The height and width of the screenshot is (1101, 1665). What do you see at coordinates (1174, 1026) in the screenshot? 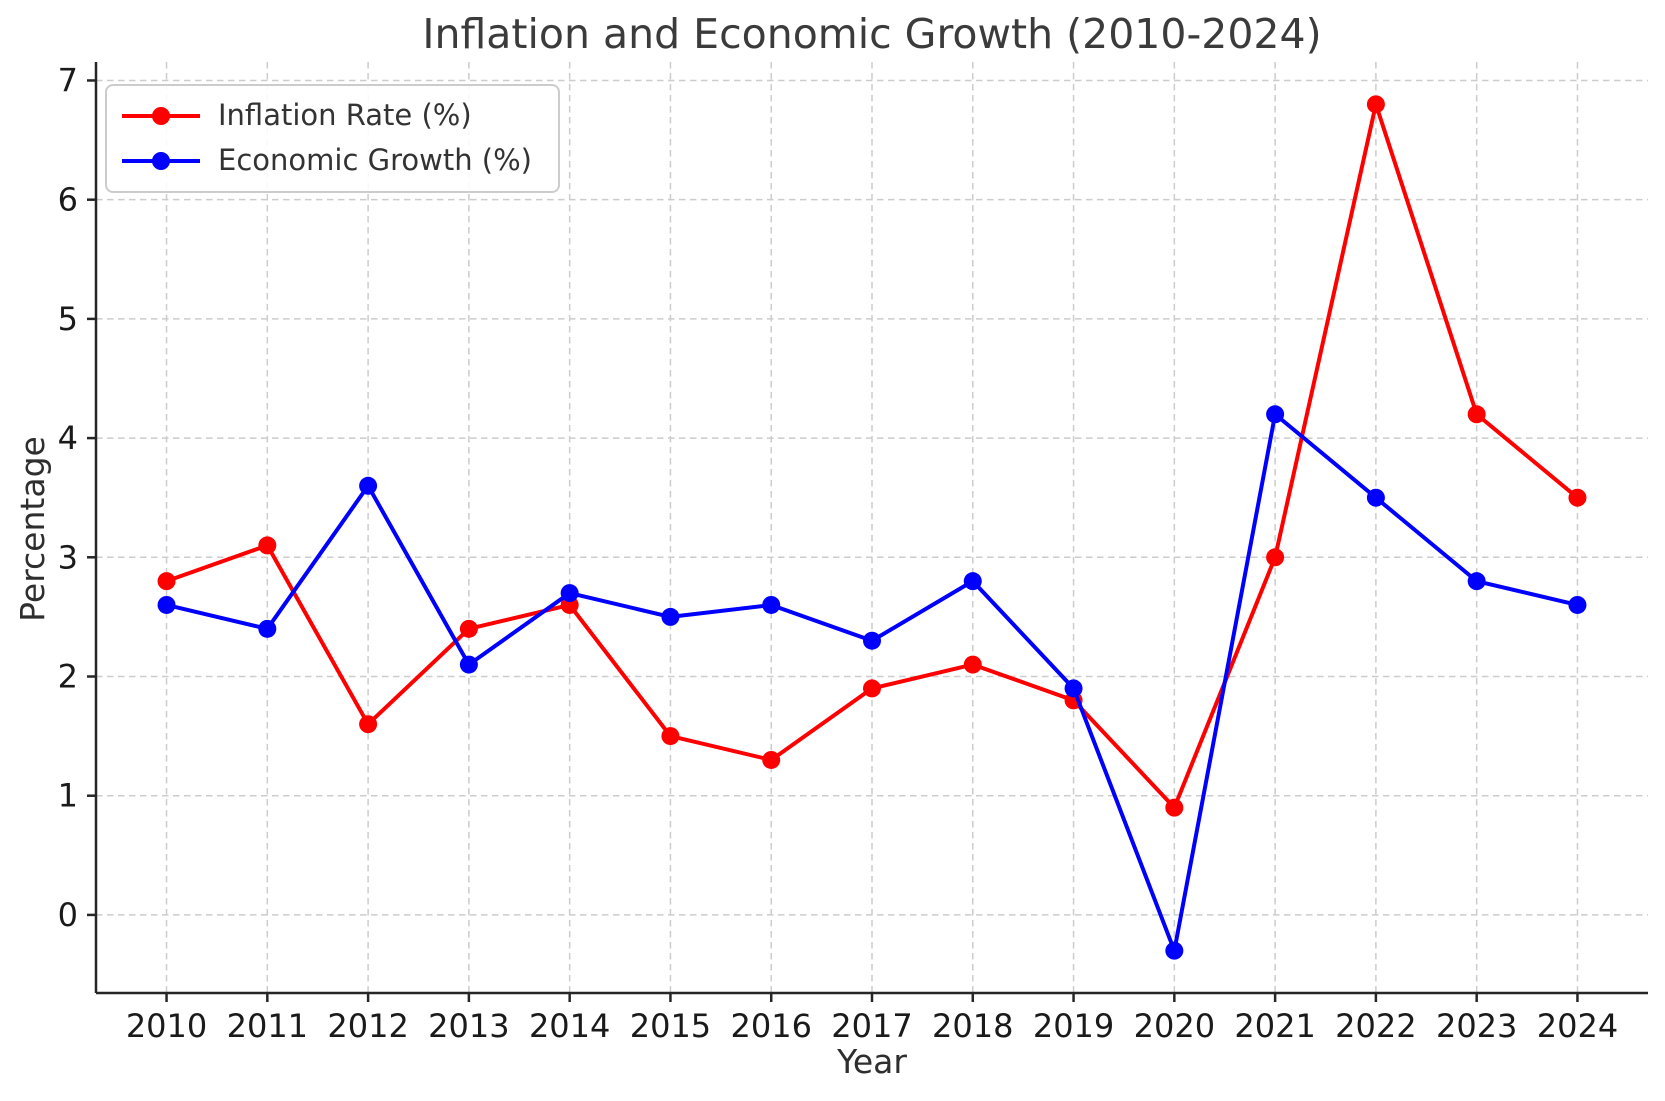
I see `x-tick-label: 2020` at bounding box center [1174, 1026].